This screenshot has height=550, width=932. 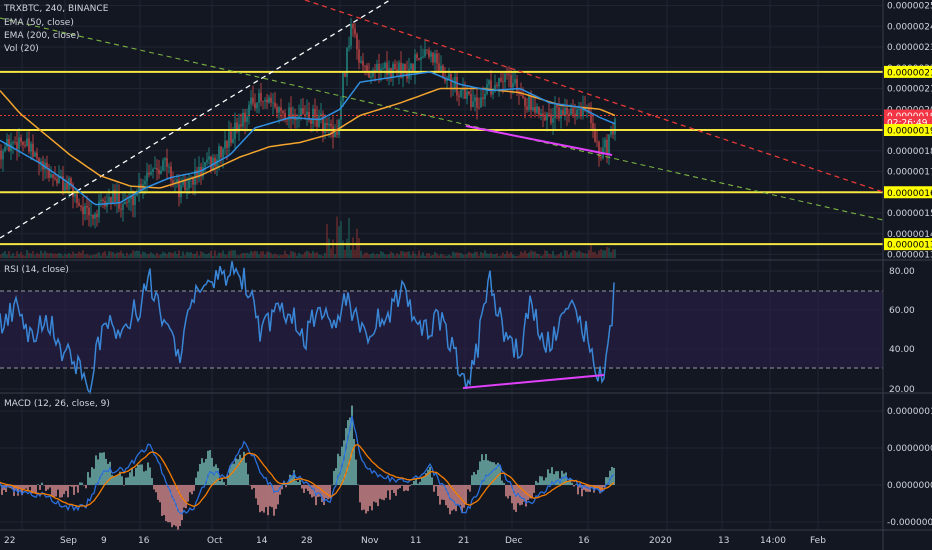 What do you see at coordinates (909, 235) in the screenshot?
I see `price-tick-label: 0.00000140` at bounding box center [909, 235].